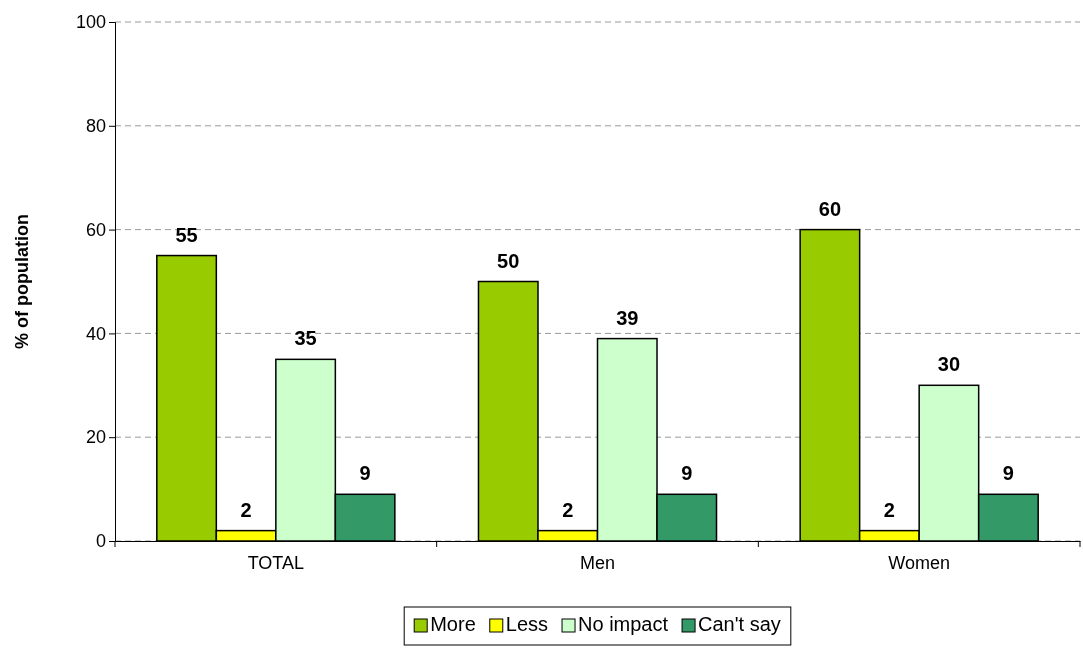  What do you see at coordinates (919, 563) in the screenshot?
I see `x-tick-label: Women` at bounding box center [919, 563].